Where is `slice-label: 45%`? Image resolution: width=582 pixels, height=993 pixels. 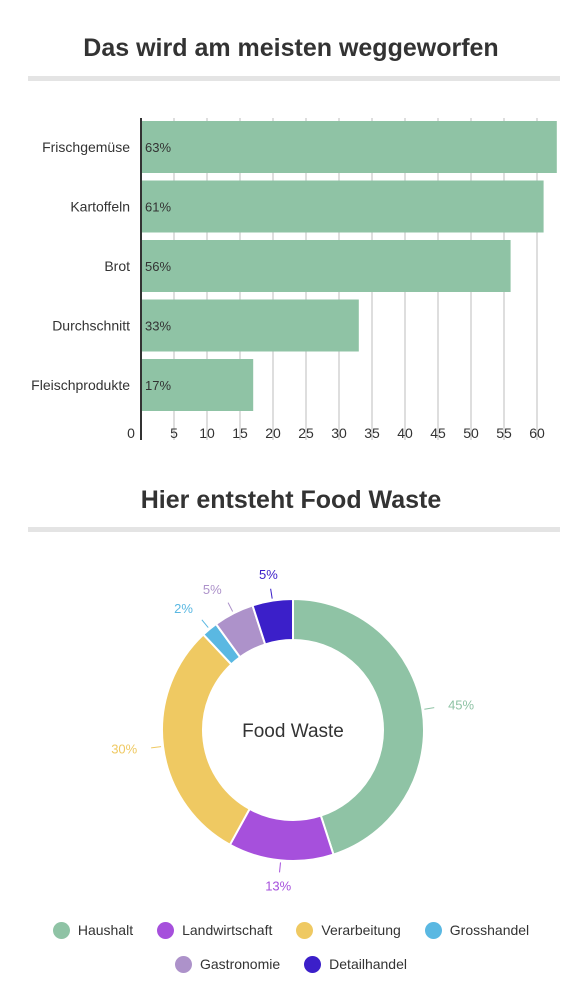 slice-label: 45% is located at coordinates (461, 704).